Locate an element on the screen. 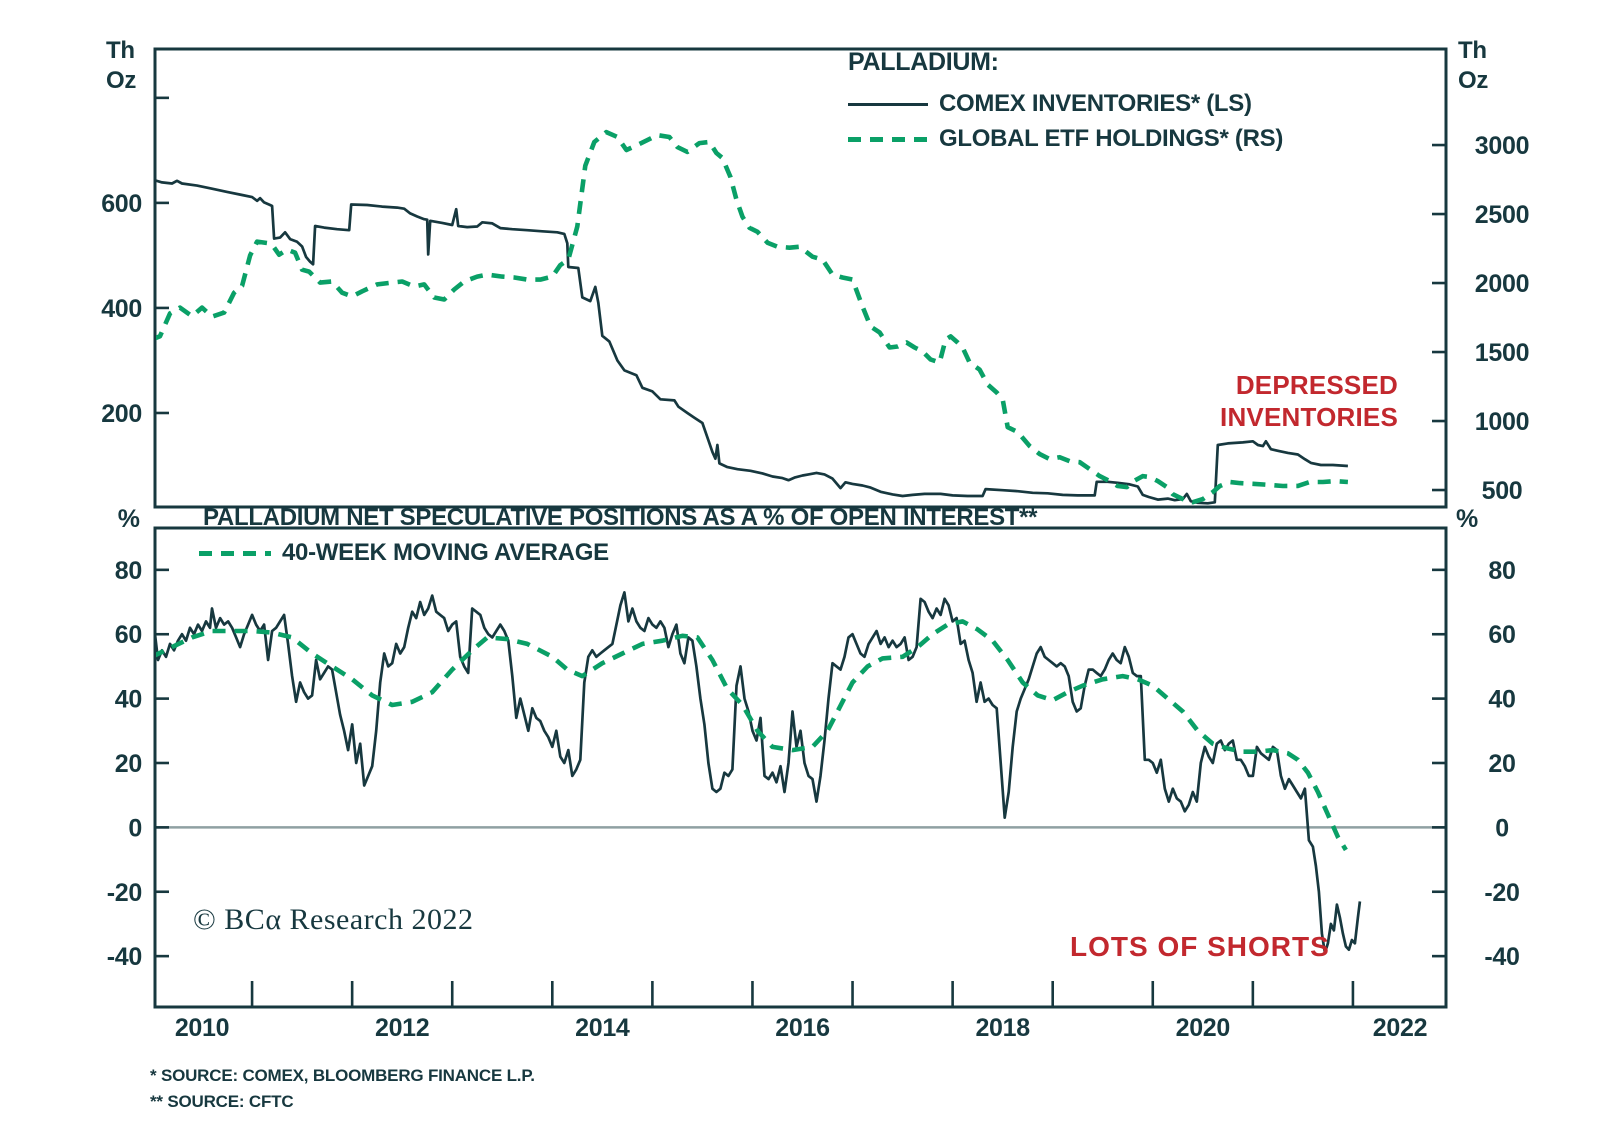 The height and width of the screenshot is (1135, 1600). right-axis-tick-label: 500 is located at coordinates (1502, 491).